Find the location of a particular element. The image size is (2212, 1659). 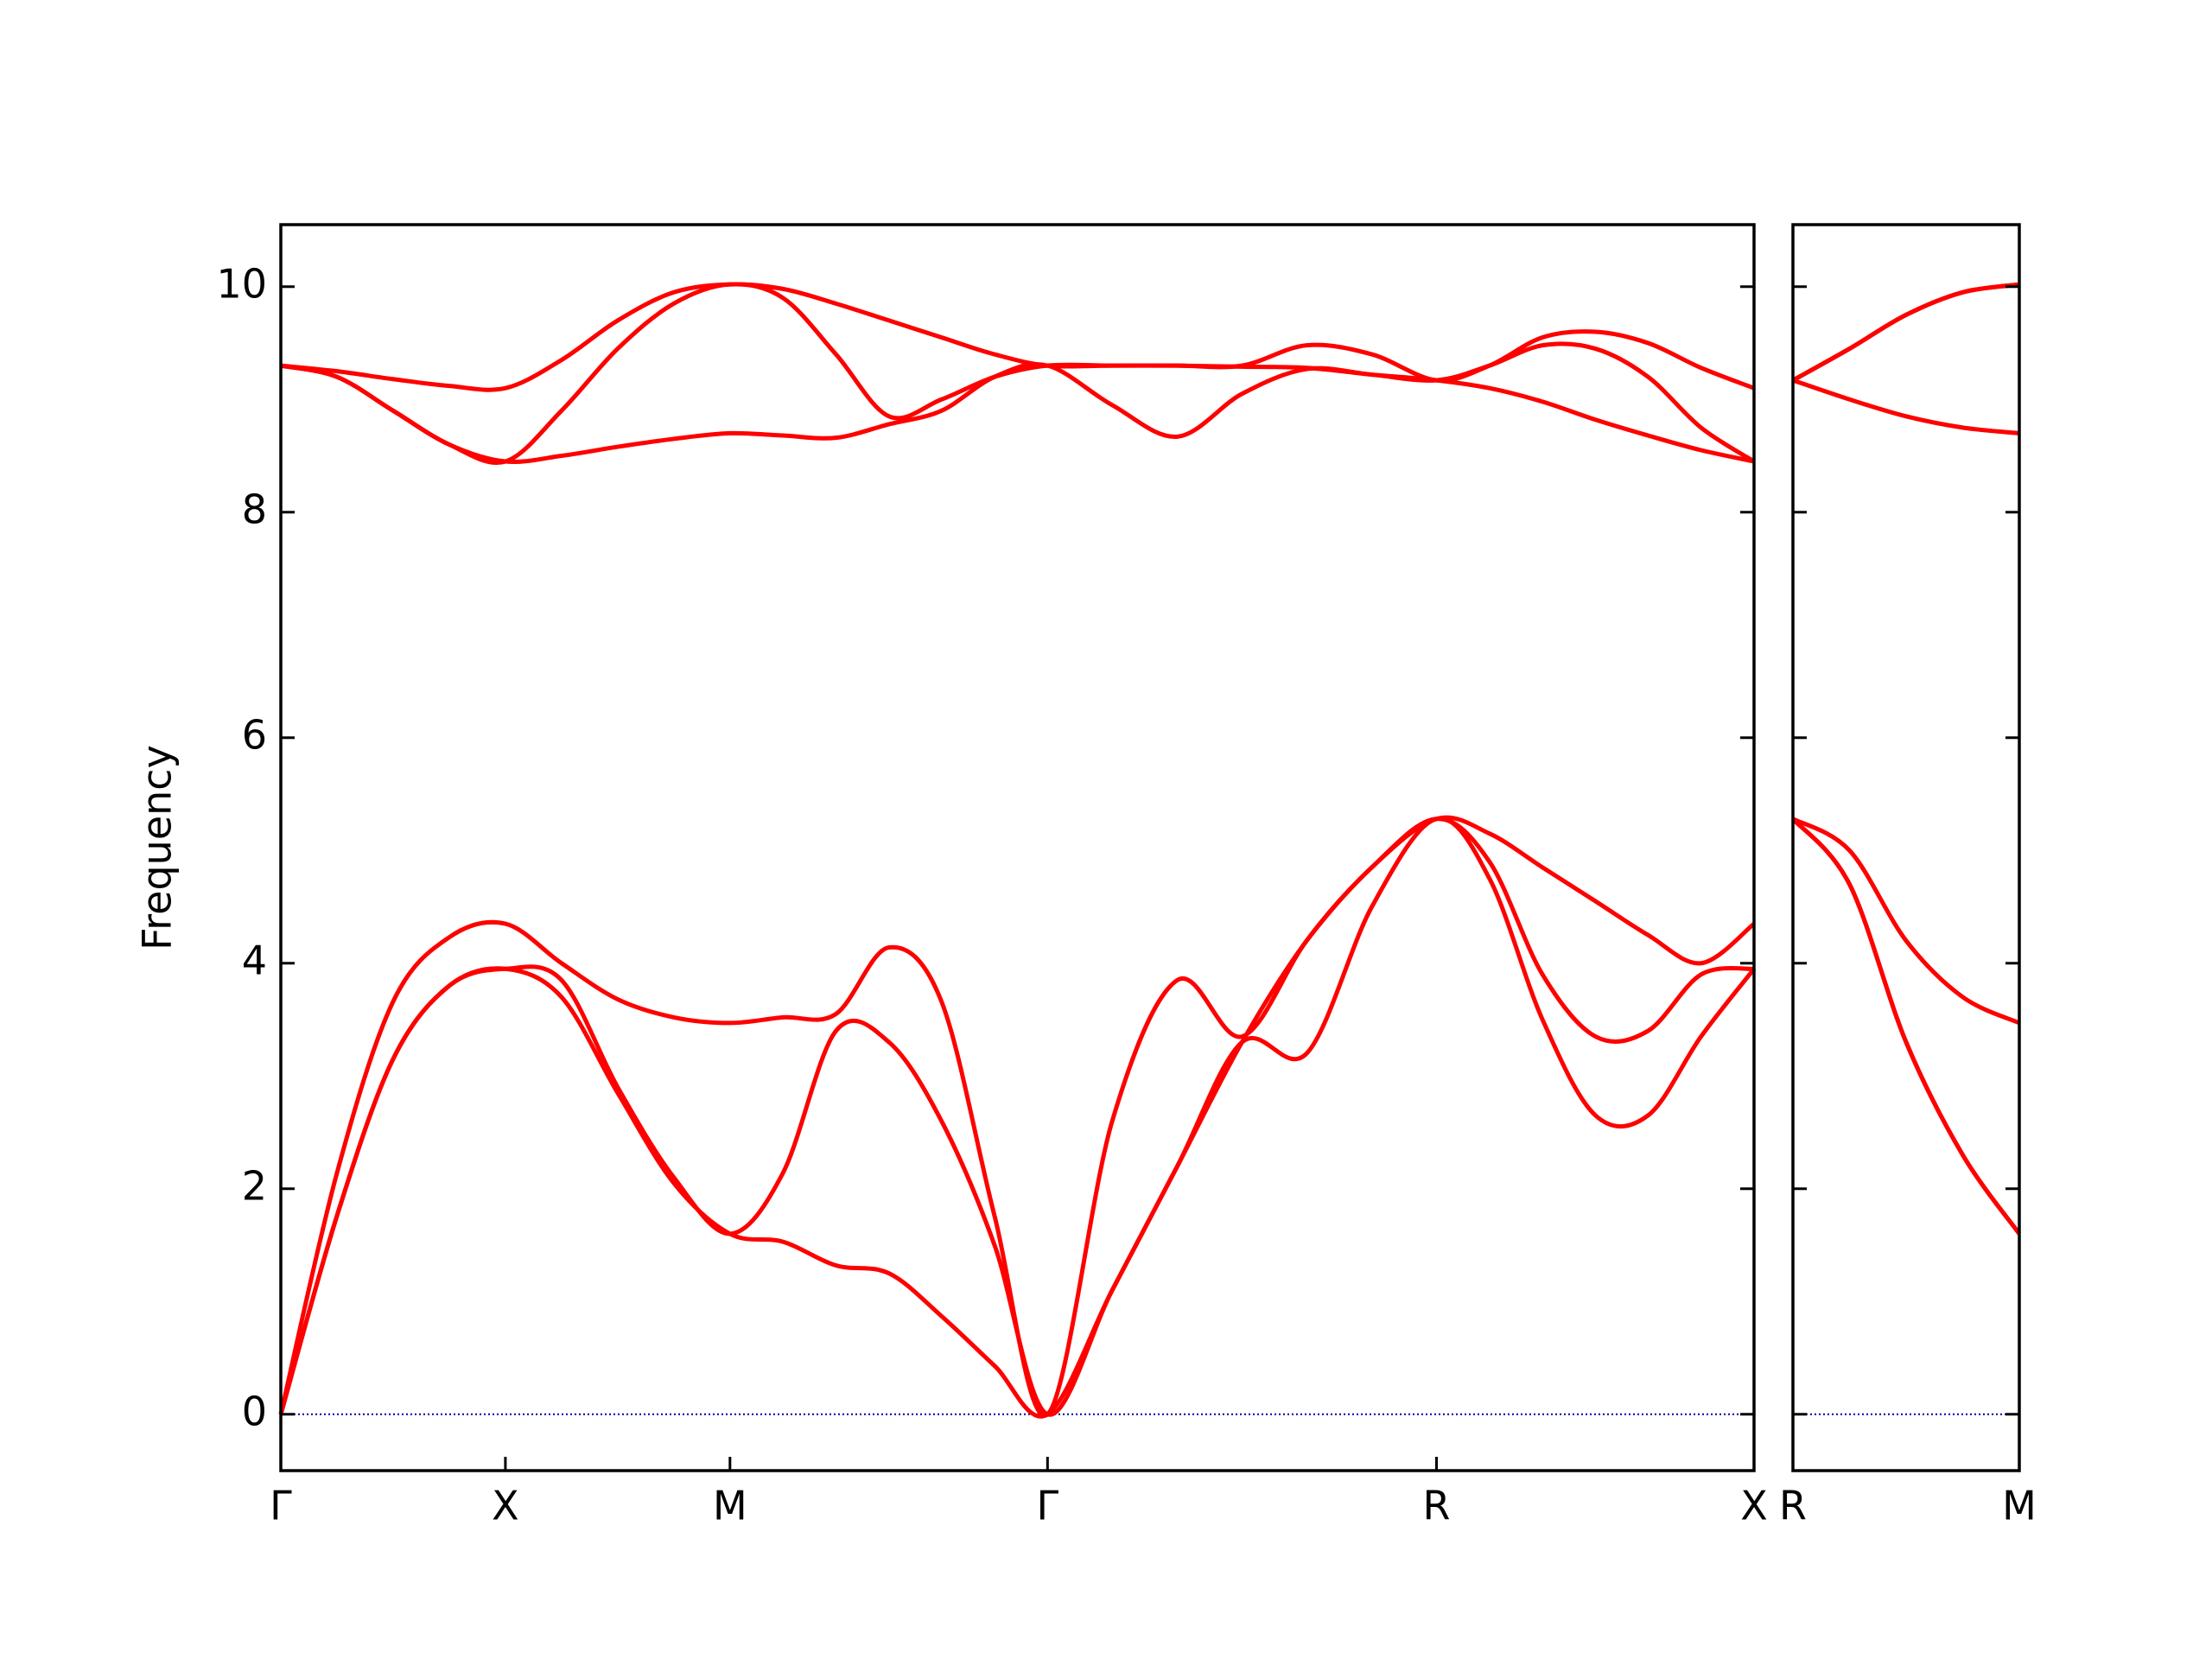

y-tick-label: 4 is located at coordinates (254, 960).